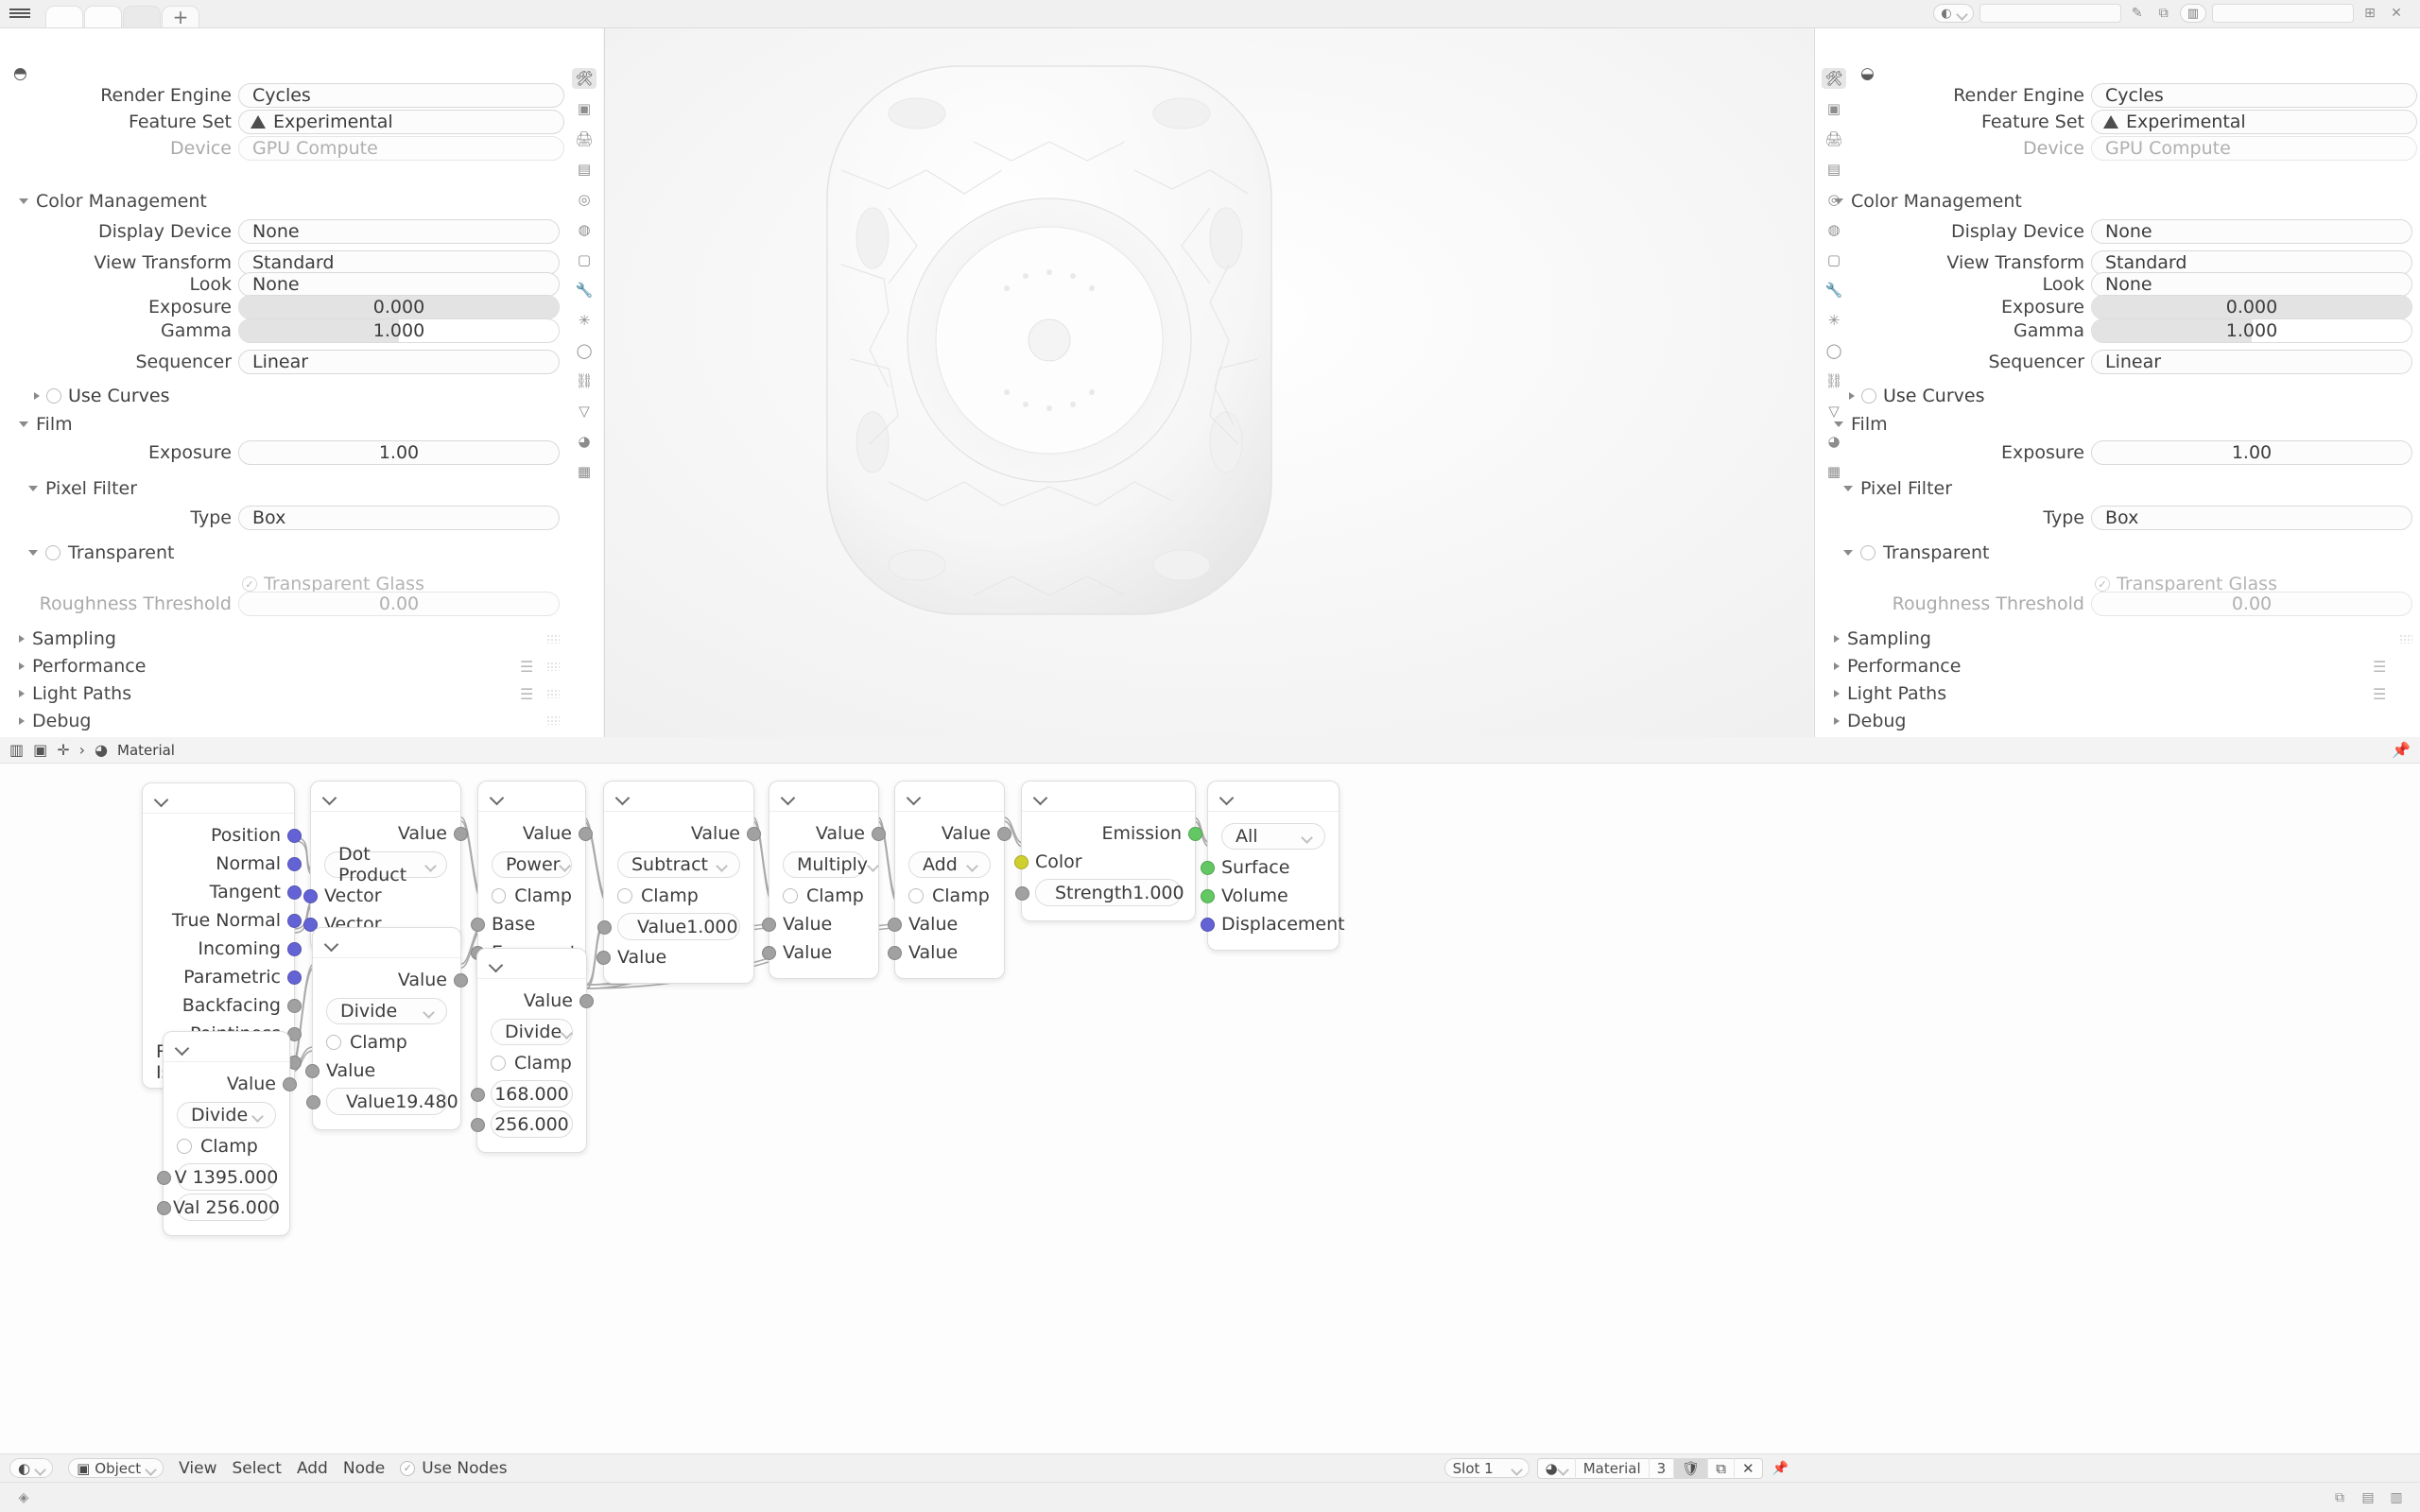 This screenshot has width=2420, height=1512. What do you see at coordinates (2050, 13) in the screenshot?
I see `scene-name-field` at bounding box center [2050, 13].